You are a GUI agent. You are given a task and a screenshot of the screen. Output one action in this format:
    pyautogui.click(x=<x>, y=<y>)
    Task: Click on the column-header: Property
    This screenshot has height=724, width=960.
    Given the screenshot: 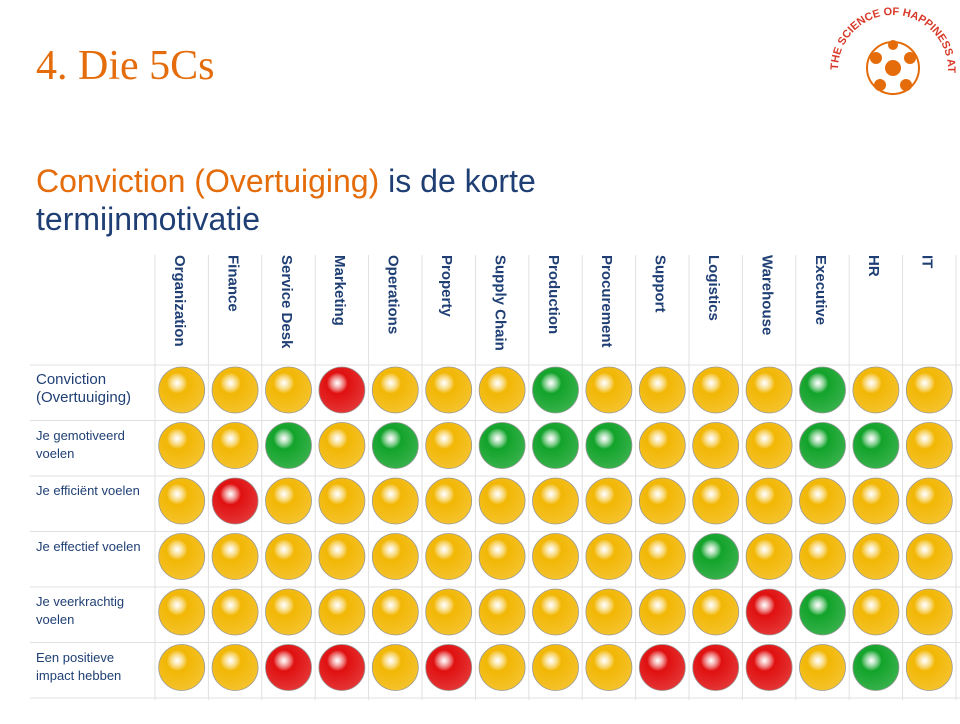 What is the action you would take?
    pyautogui.click(x=448, y=307)
    